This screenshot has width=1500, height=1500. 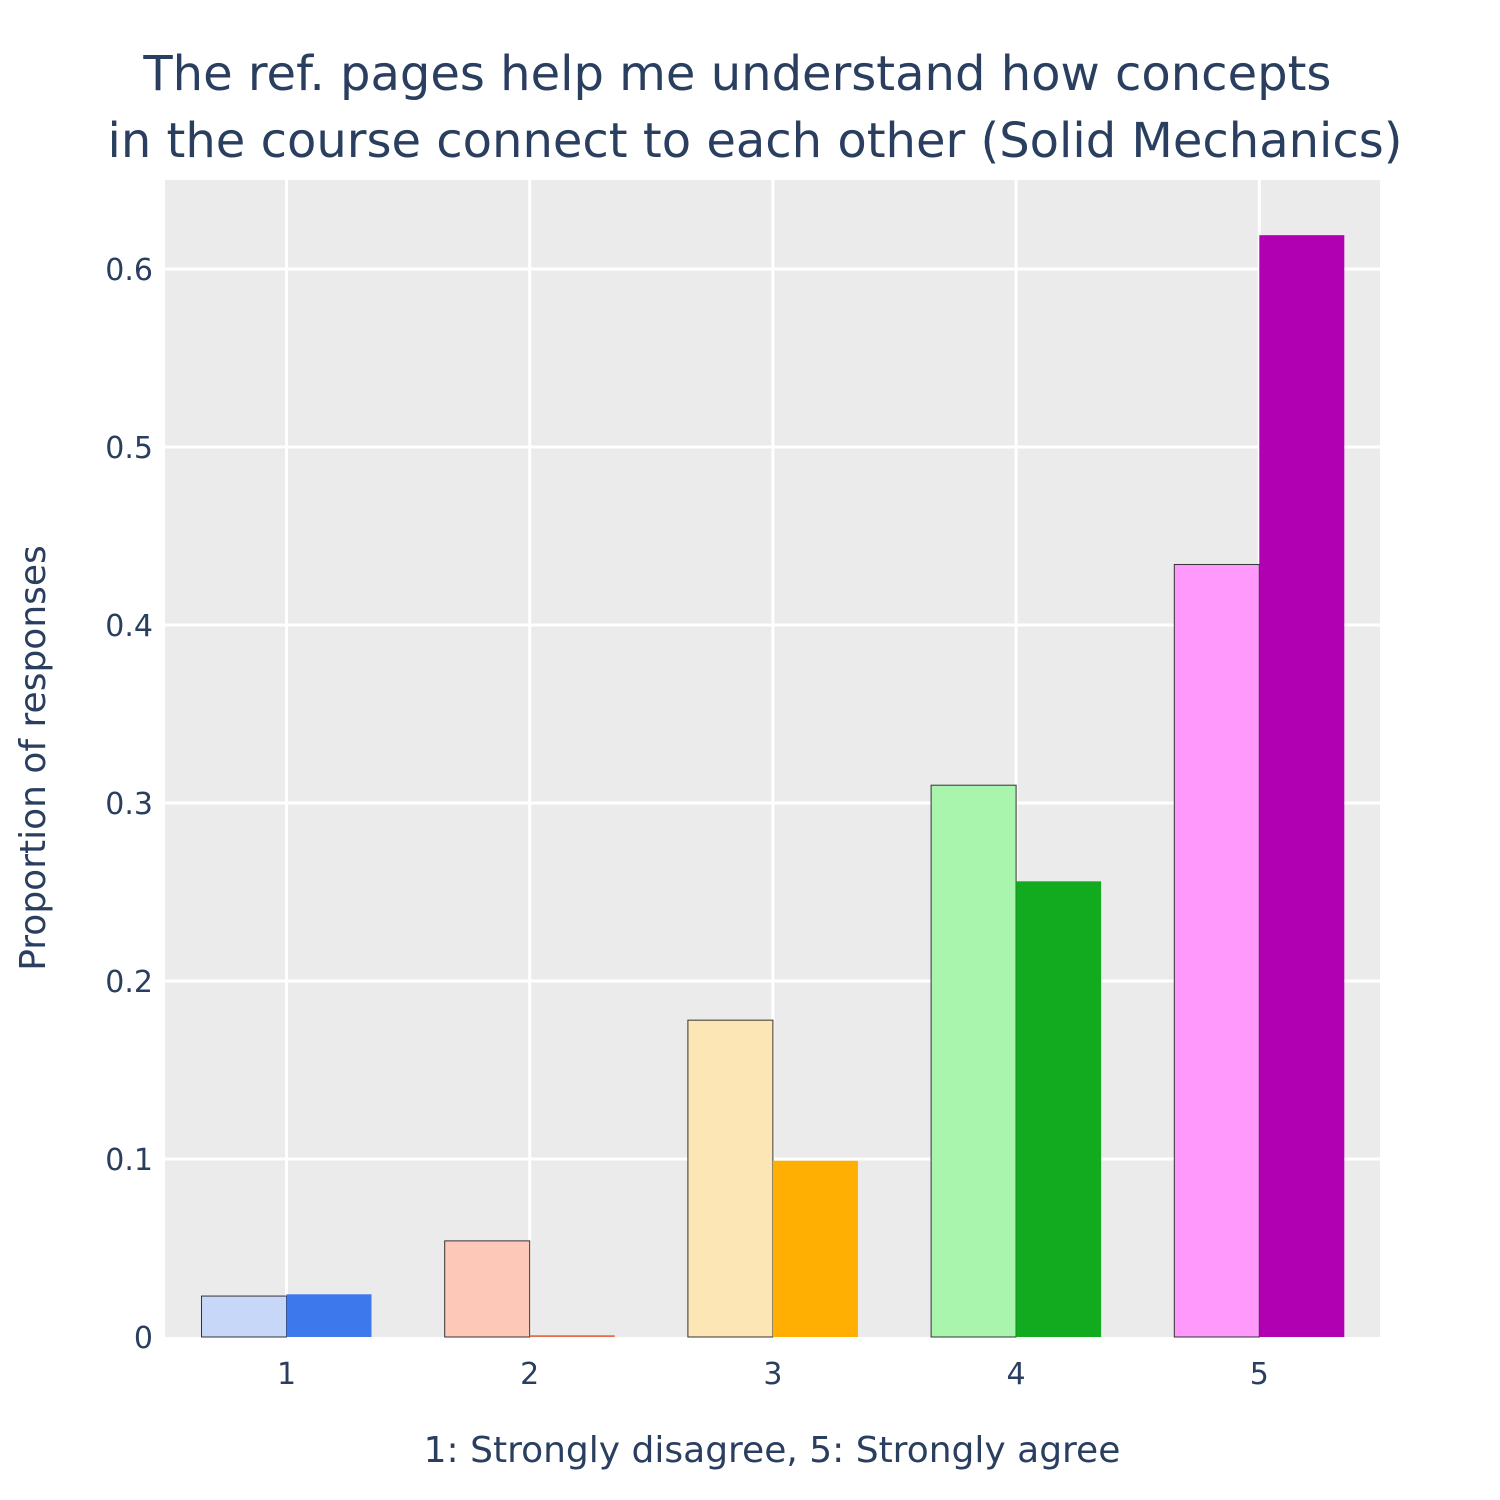 What do you see at coordinates (129, 1160) in the screenshot?
I see `y-tick-label: 0.1` at bounding box center [129, 1160].